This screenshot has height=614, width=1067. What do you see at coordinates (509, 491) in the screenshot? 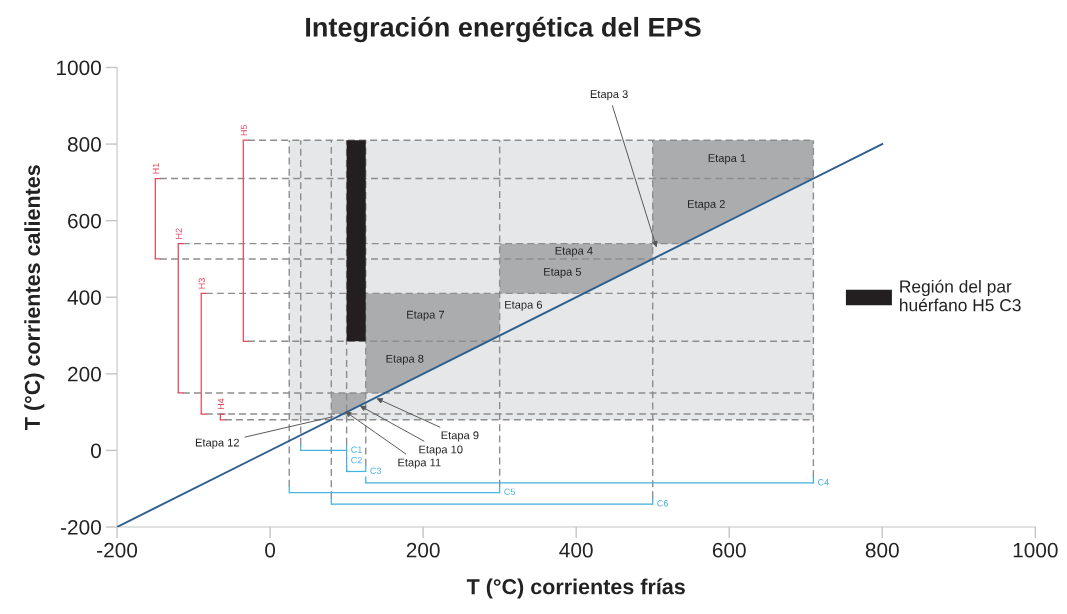
I see `legend-label: C5` at bounding box center [509, 491].